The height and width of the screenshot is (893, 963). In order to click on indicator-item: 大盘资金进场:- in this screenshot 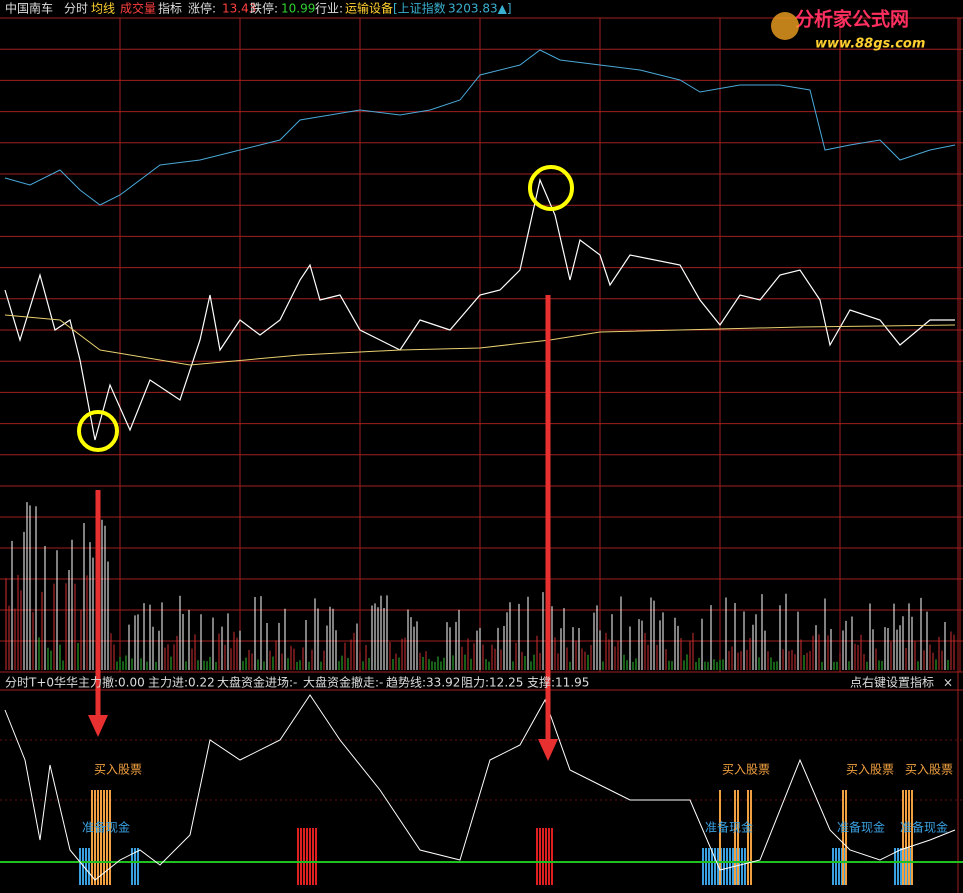, I will do `click(257, 682)`.